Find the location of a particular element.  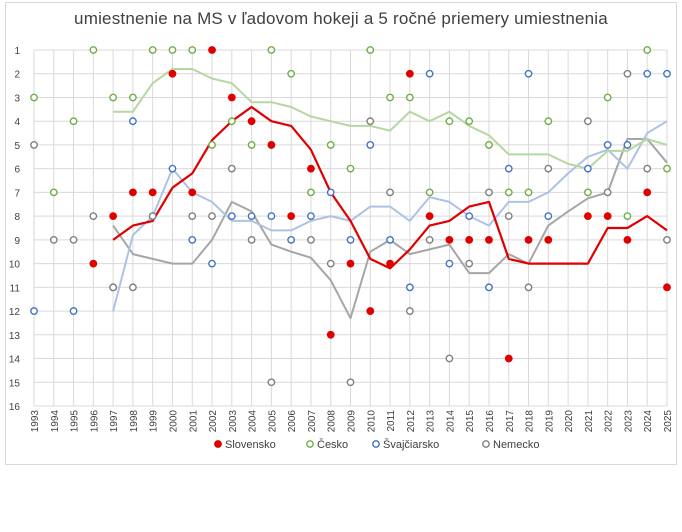

point-Slovensko-2008 is located at coordinates (330, 334).